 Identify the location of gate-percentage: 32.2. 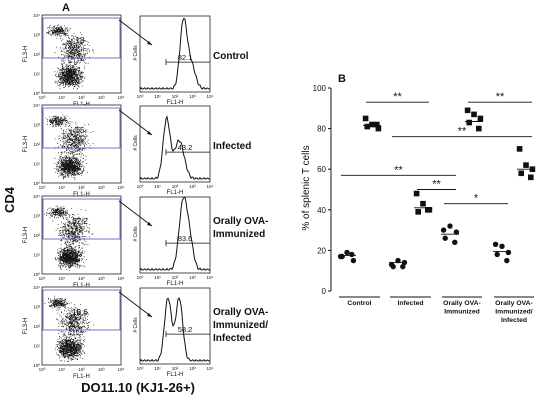
(80, 221).